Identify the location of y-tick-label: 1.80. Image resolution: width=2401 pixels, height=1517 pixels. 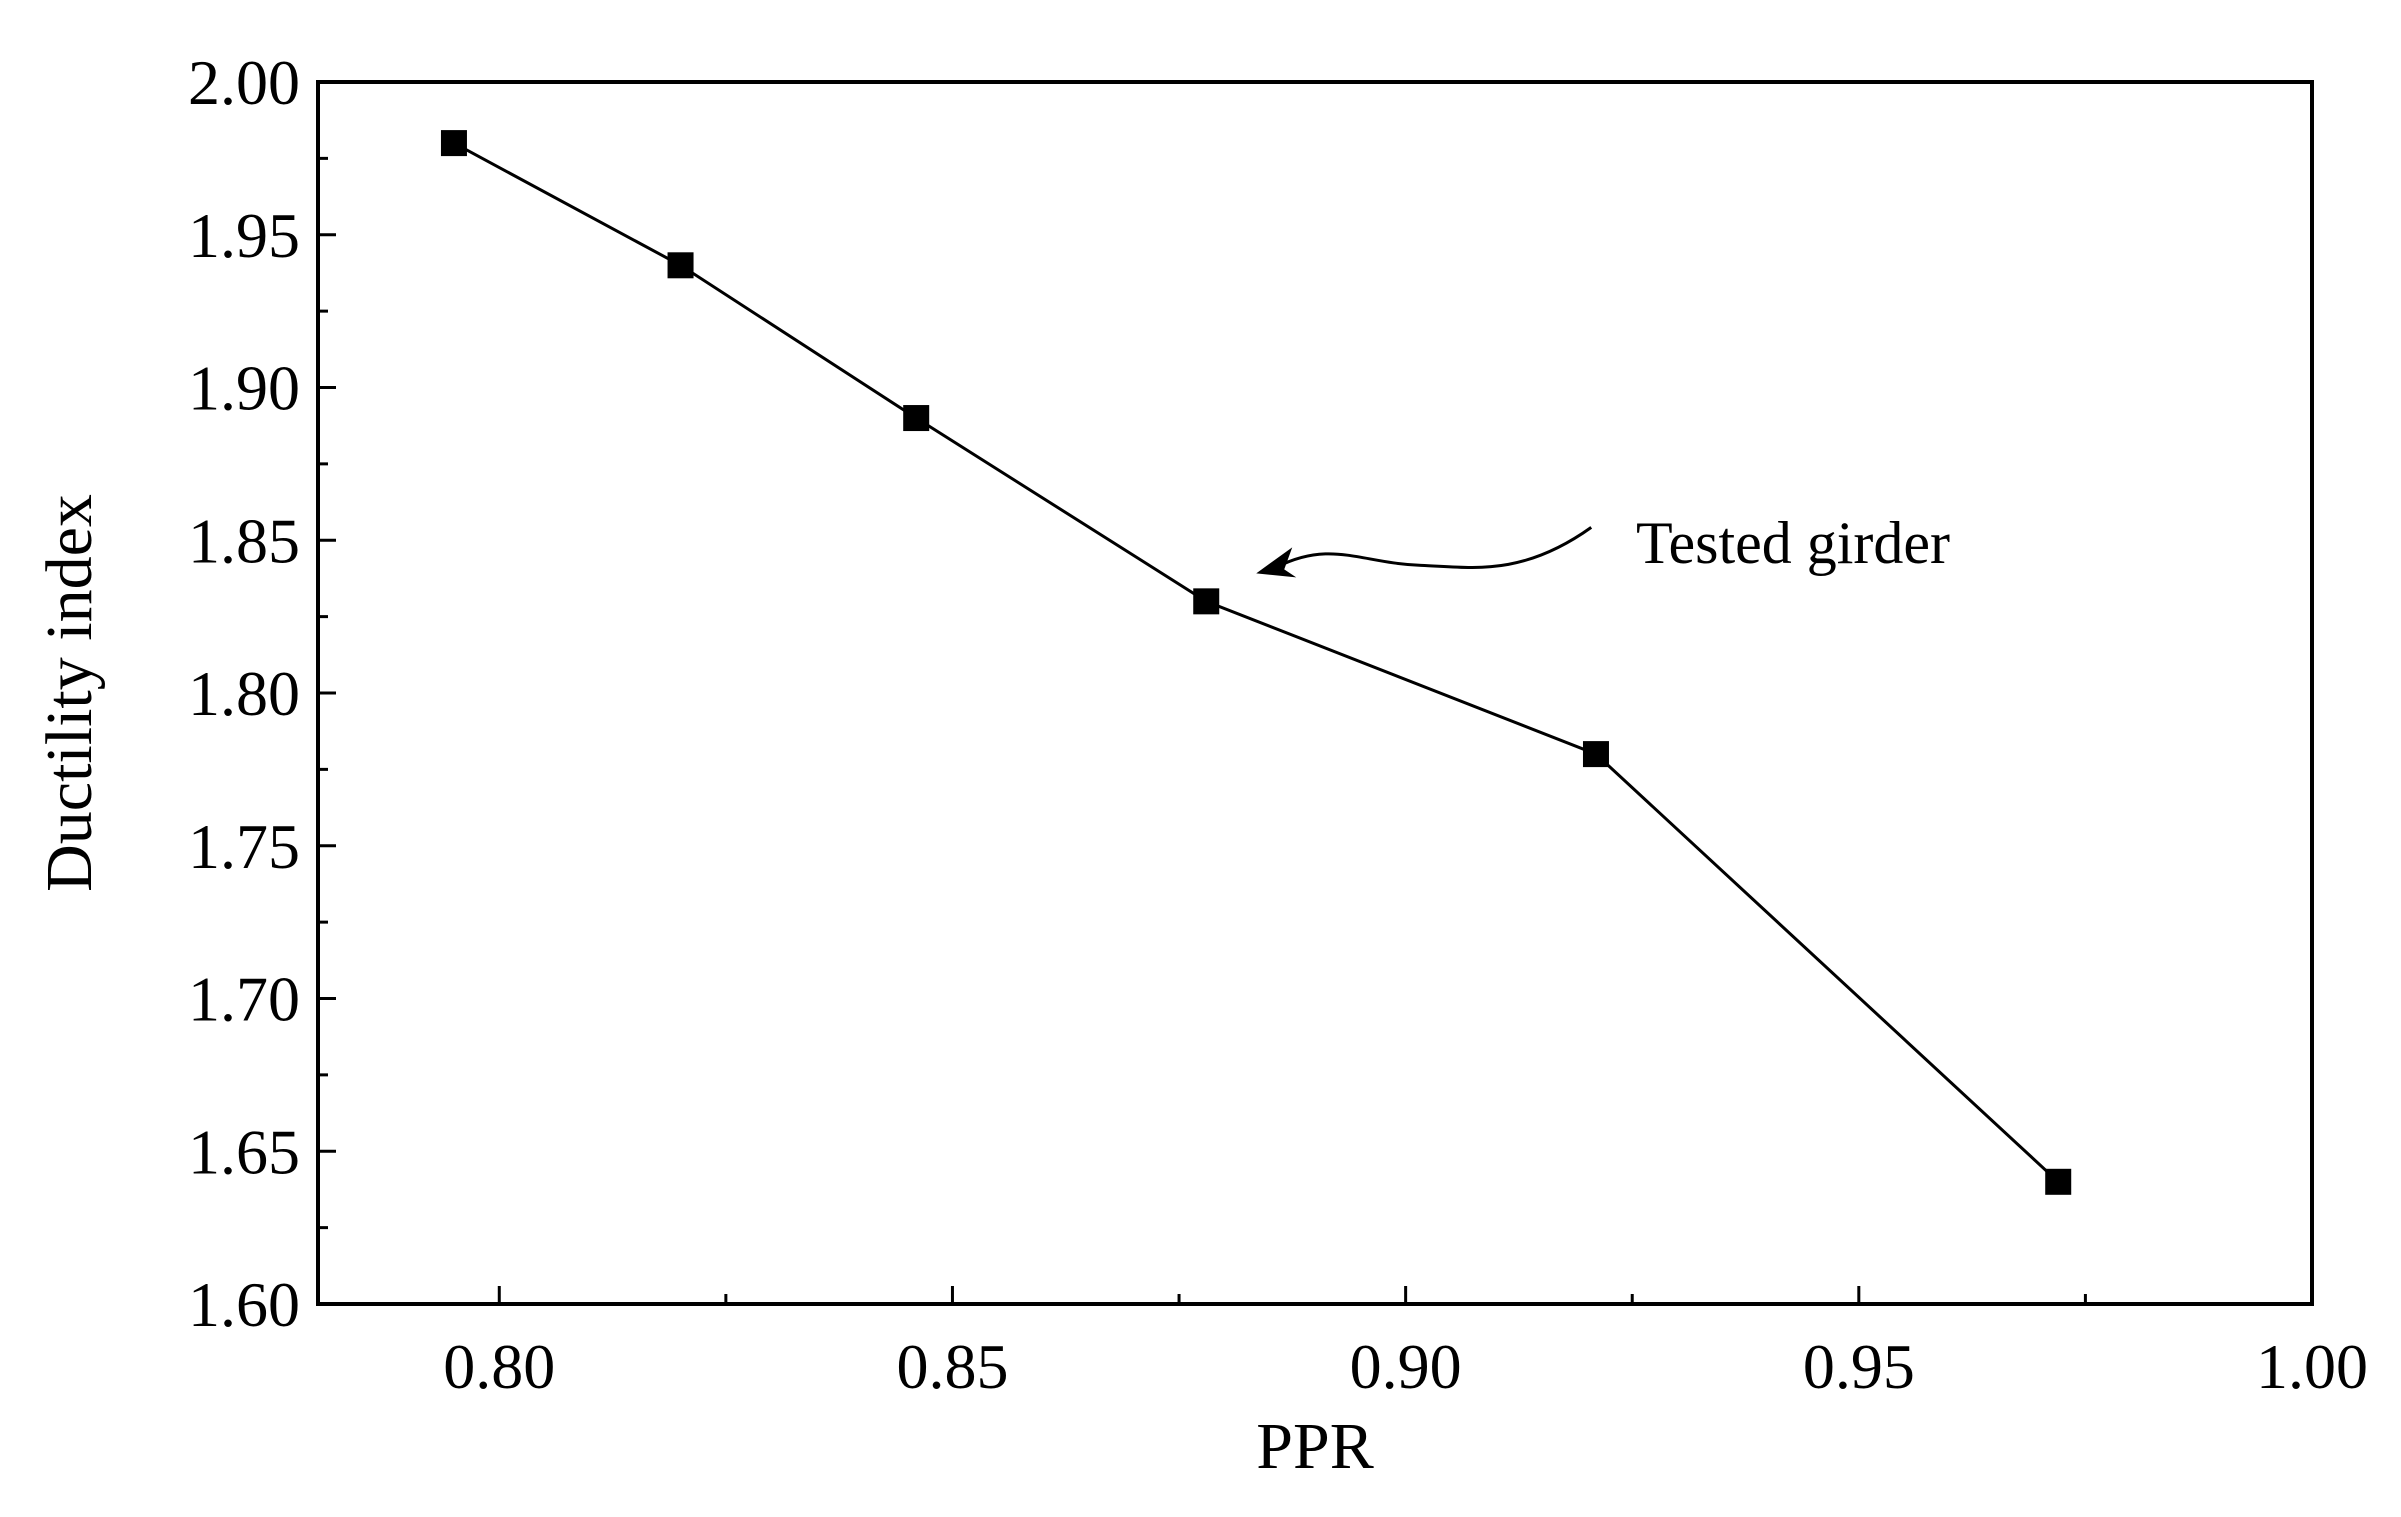
(244, 693).